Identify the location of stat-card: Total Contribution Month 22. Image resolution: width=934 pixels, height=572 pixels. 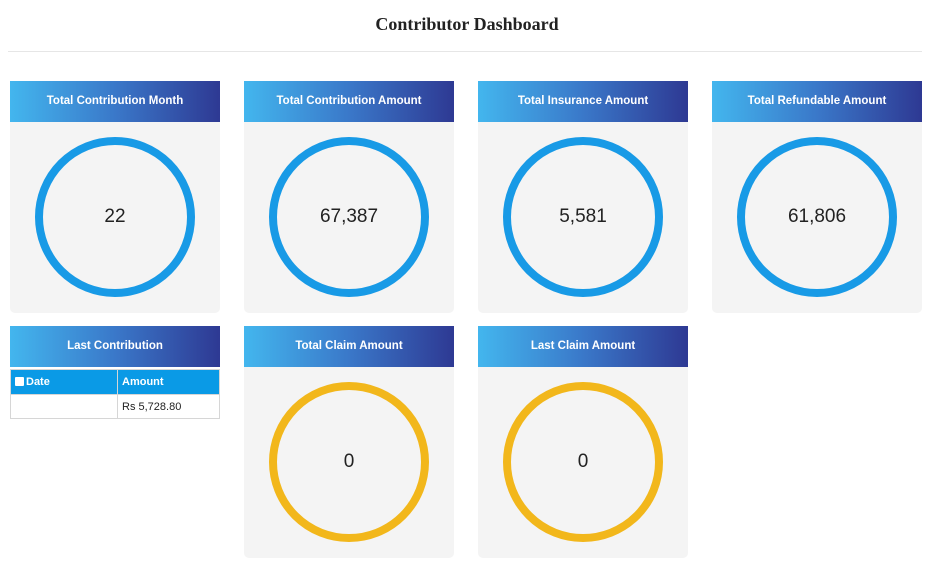
(115, 197).